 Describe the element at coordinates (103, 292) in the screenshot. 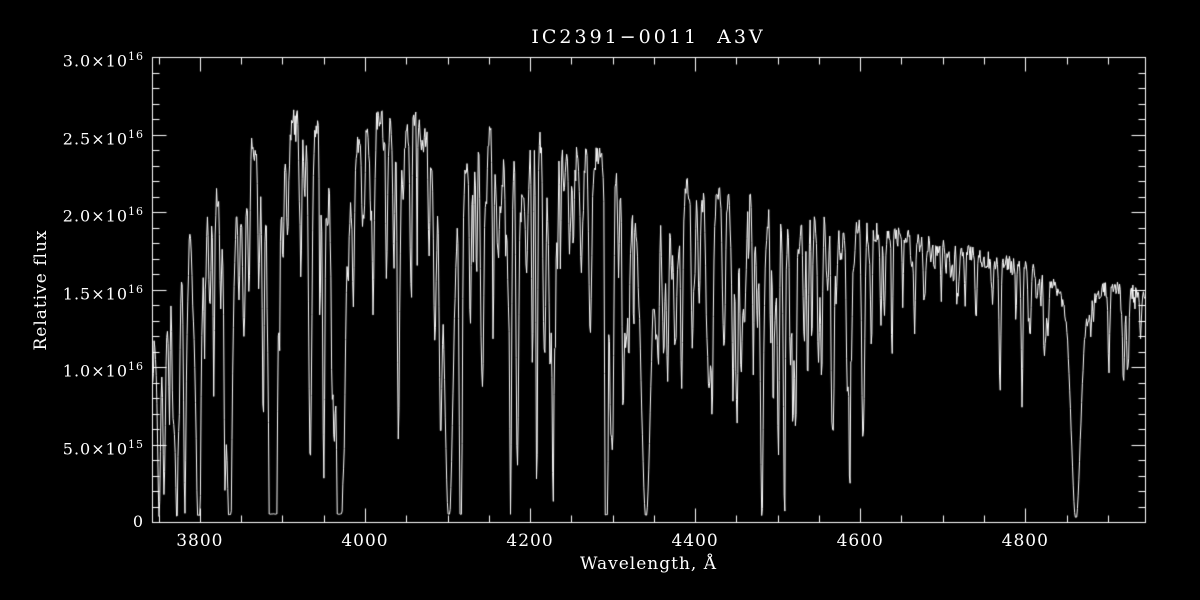

I see `y-tick-label: 1.5×10¹⁶` at that location.